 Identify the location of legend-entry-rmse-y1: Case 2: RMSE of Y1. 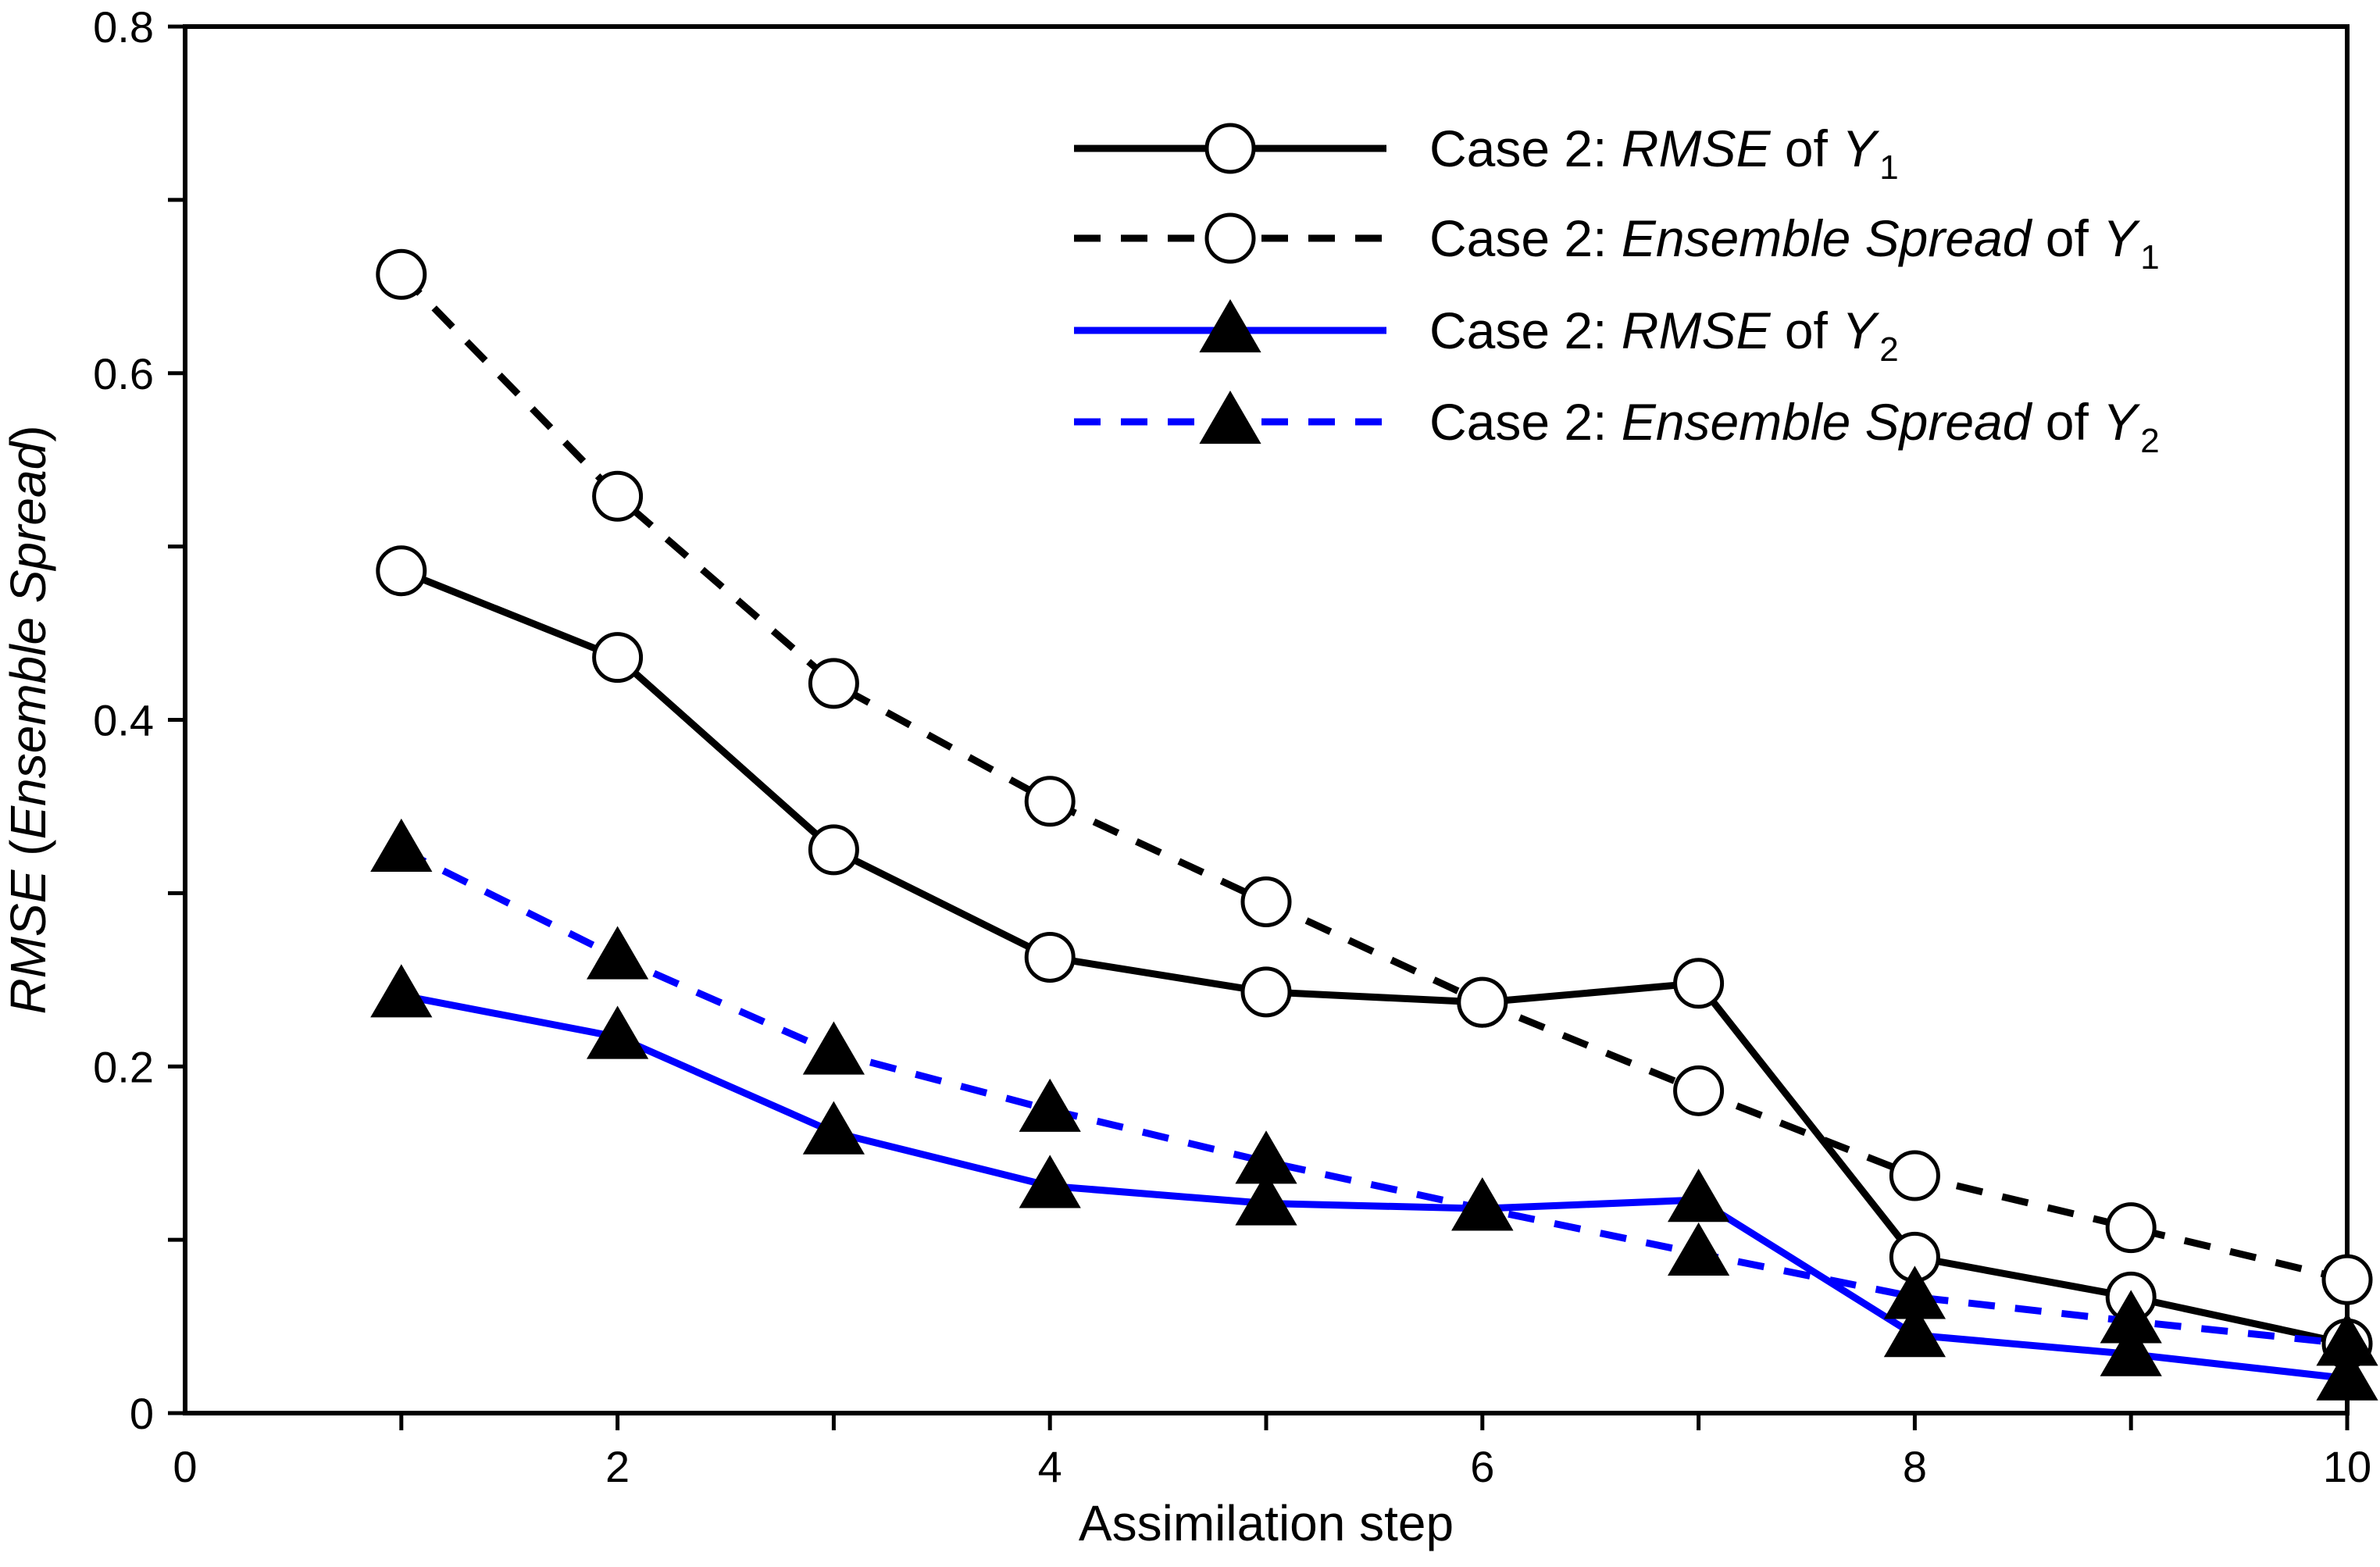
(1486, 153).